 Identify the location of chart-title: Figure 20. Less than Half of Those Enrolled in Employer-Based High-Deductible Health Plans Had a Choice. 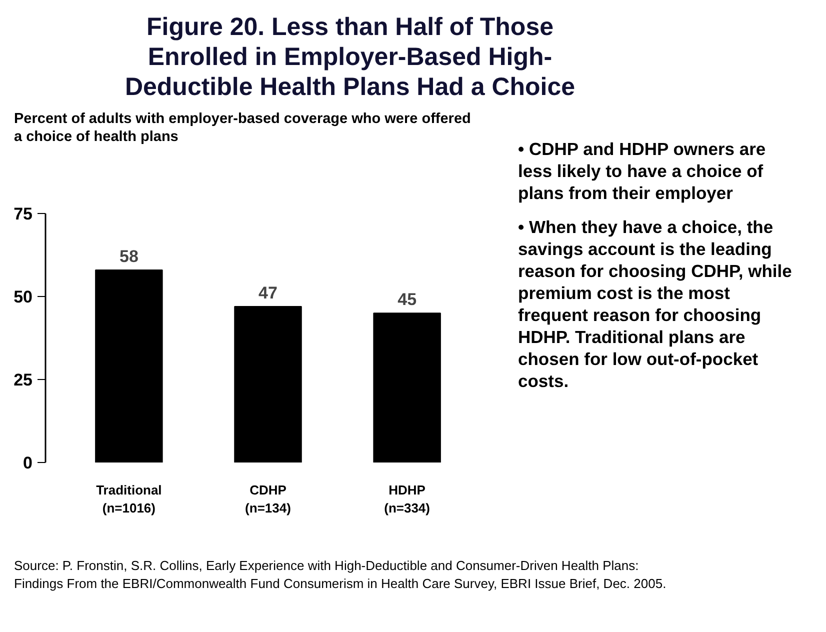
(350, 57).